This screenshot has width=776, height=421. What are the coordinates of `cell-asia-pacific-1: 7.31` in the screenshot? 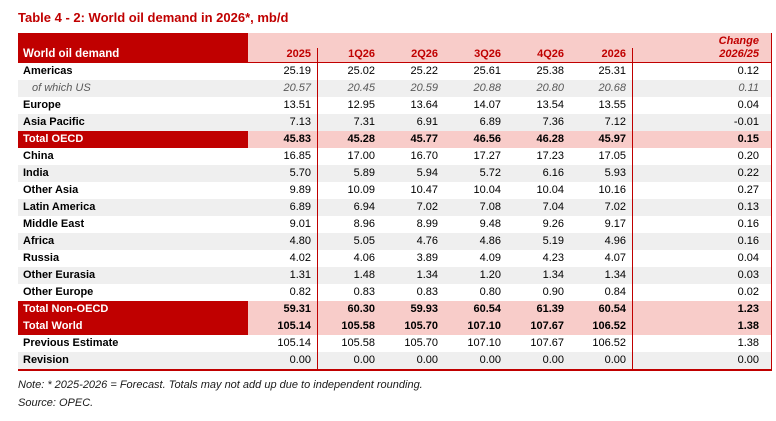 It's located at (364, 122).